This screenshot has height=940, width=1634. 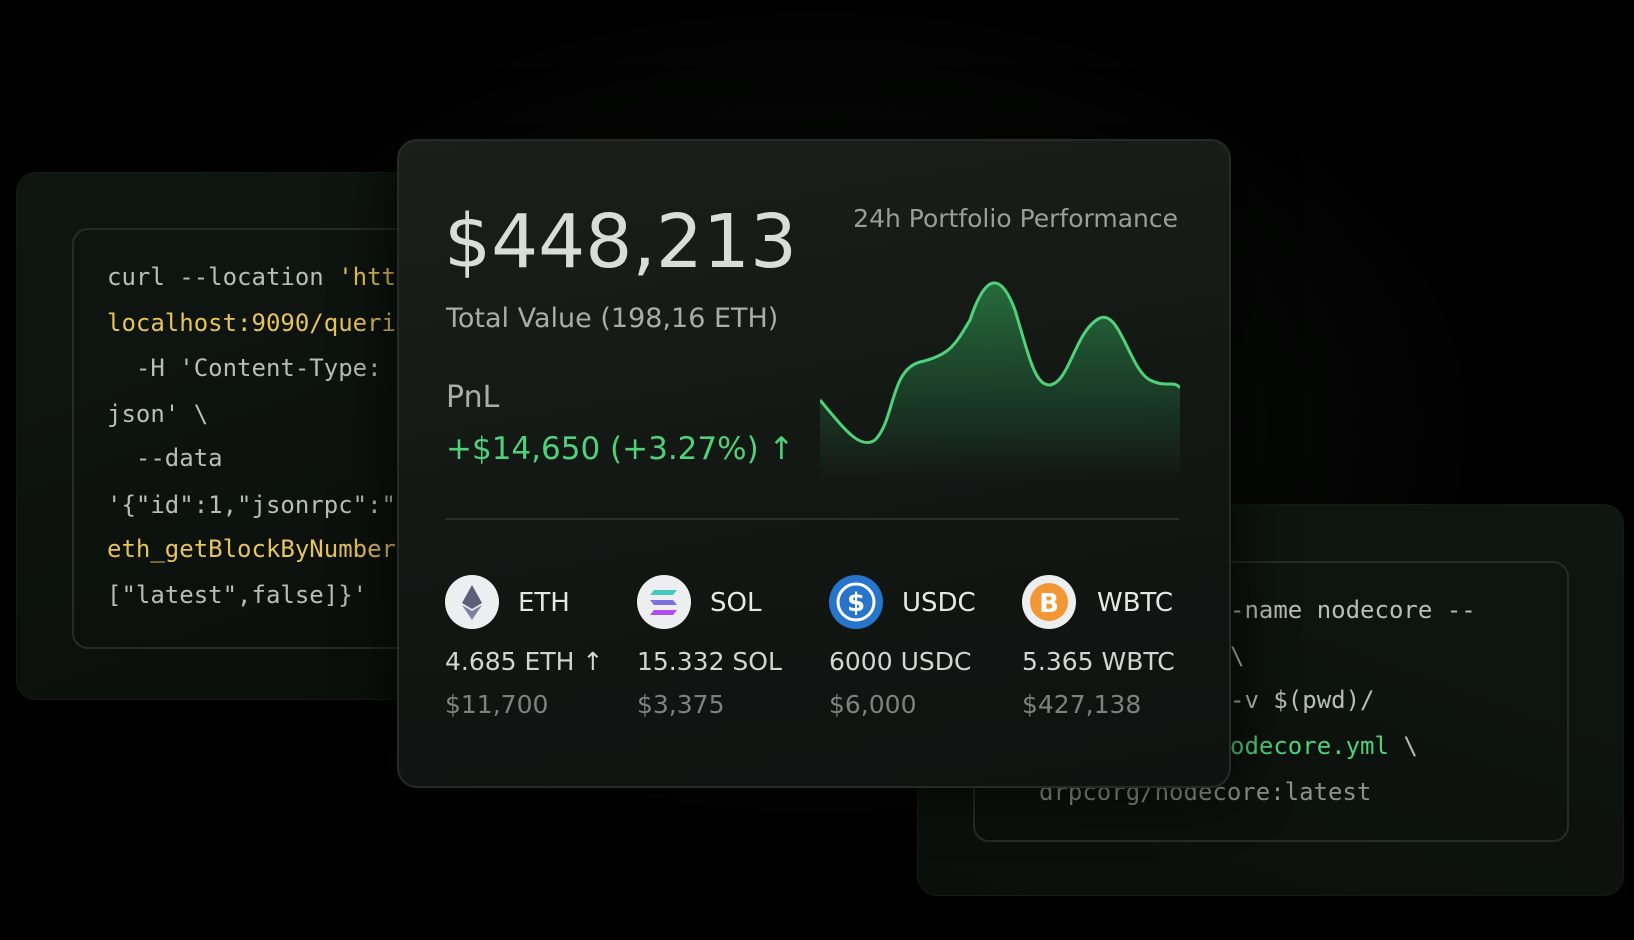 I want to click on code-line: --data, so click(x=165, y=458).